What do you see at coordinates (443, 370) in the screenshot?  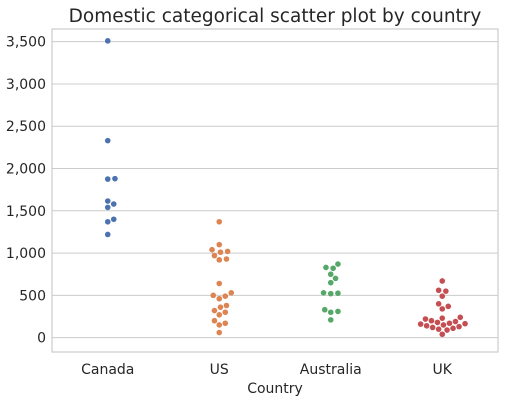 I see `x-tick-label: UK` at bounding box center [443, 370].